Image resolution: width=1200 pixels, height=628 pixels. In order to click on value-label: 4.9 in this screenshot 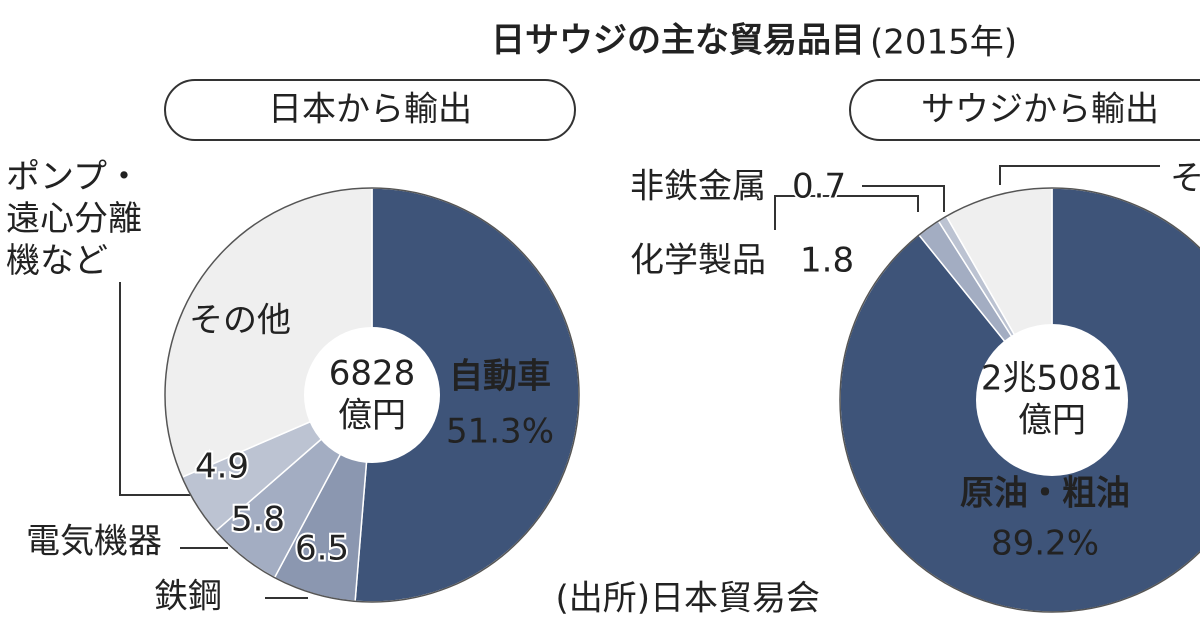, I will do `click(222, 467)`.